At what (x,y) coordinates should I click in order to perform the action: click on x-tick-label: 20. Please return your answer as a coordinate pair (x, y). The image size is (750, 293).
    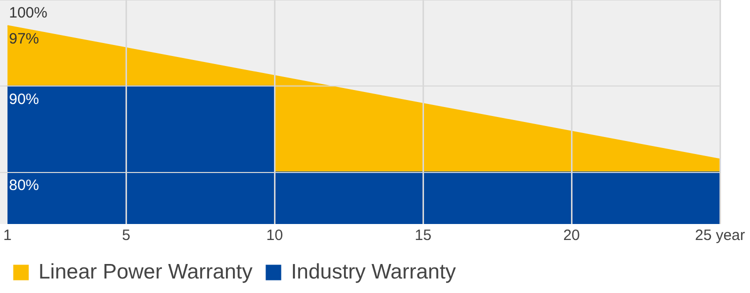
    Looking at the image, I should click on (571, 235).